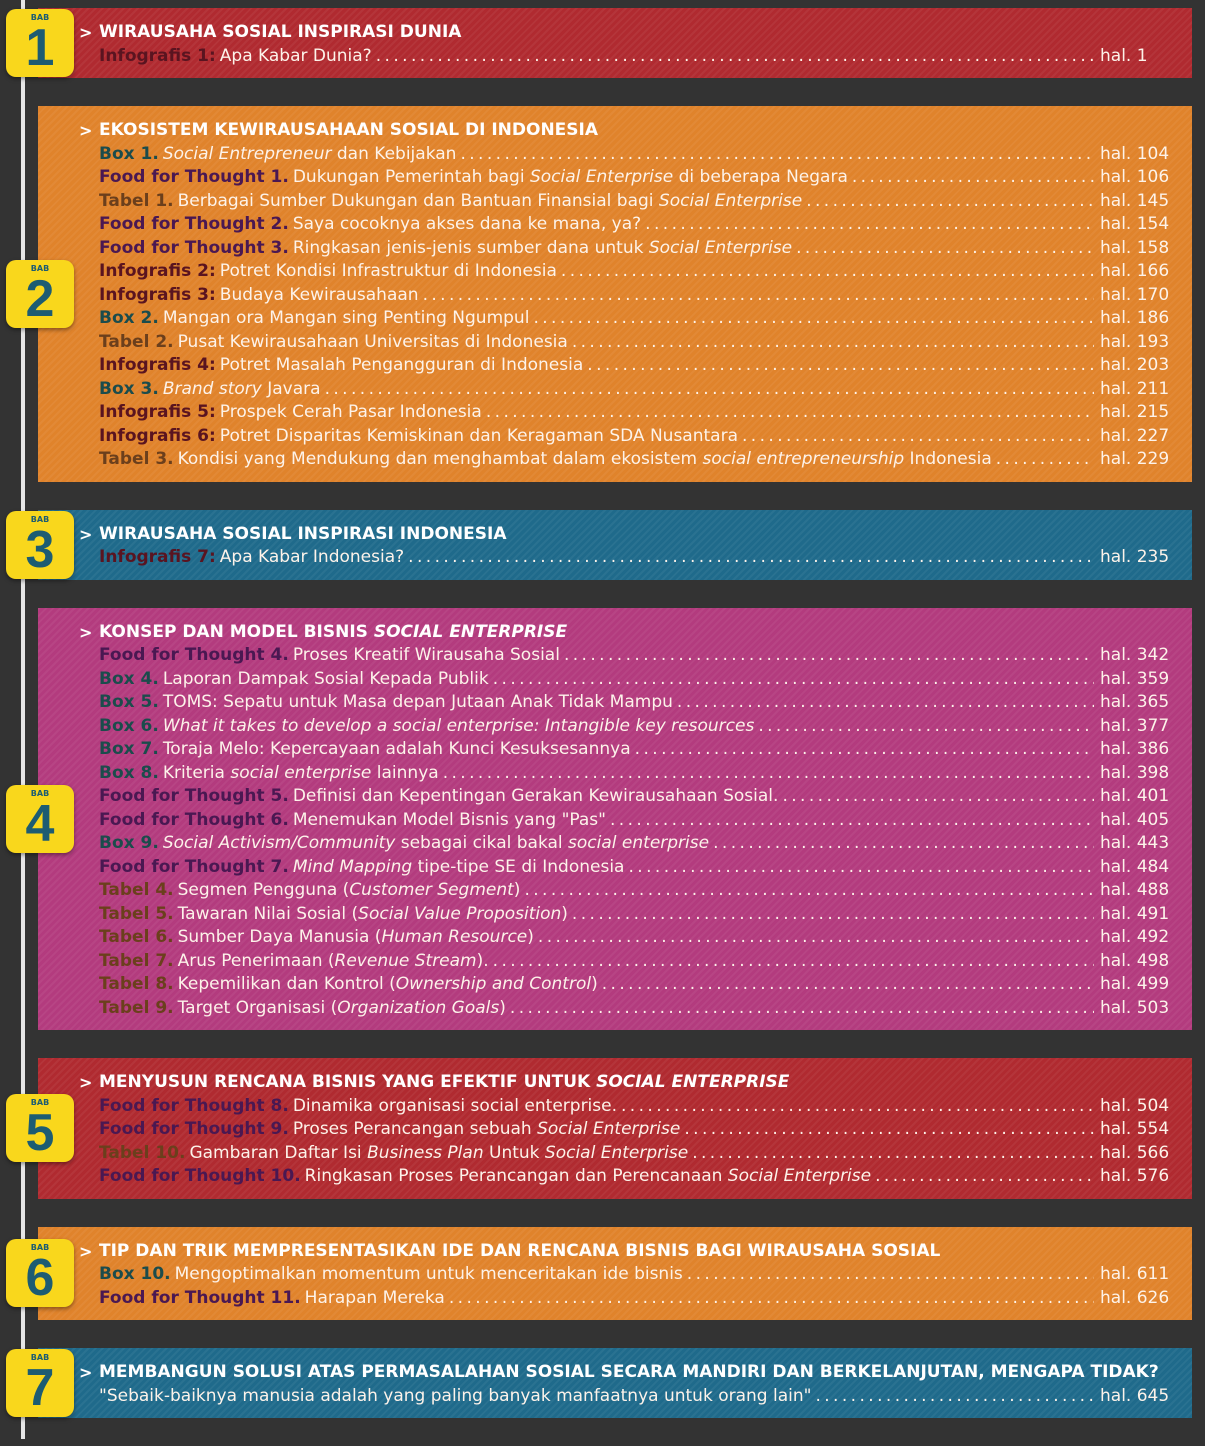 This screenshot has height=1446, width=1205. Describe the element at coordinates (350, 412) in the screenshot. I see `title-part: Prospek Cerah Pasar Indonesia` at that location.